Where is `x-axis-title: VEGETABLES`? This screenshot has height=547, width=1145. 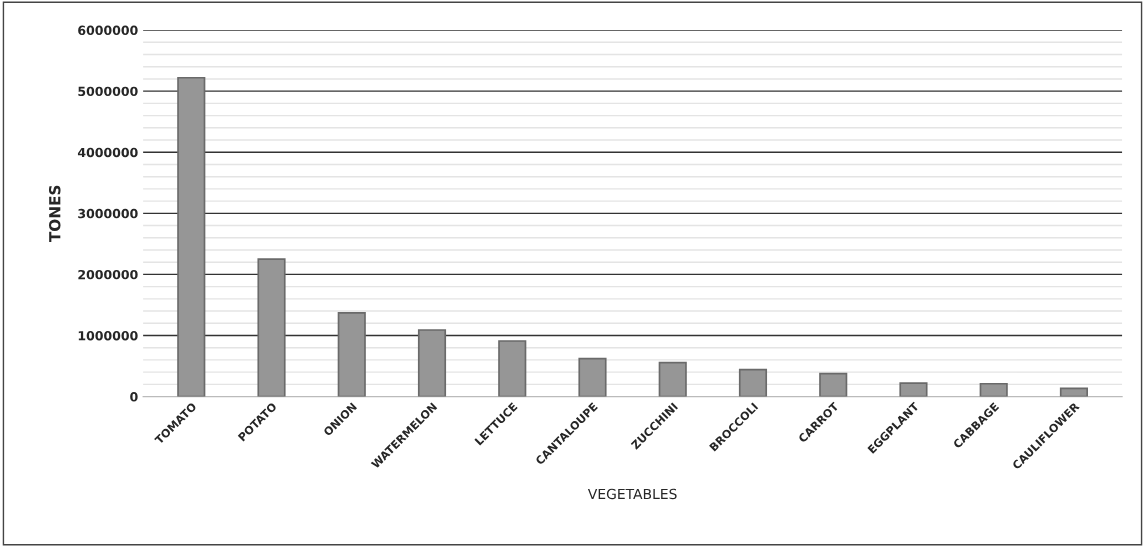
x-axis-title: VEGETABLES is located at coordinates (632, 494).